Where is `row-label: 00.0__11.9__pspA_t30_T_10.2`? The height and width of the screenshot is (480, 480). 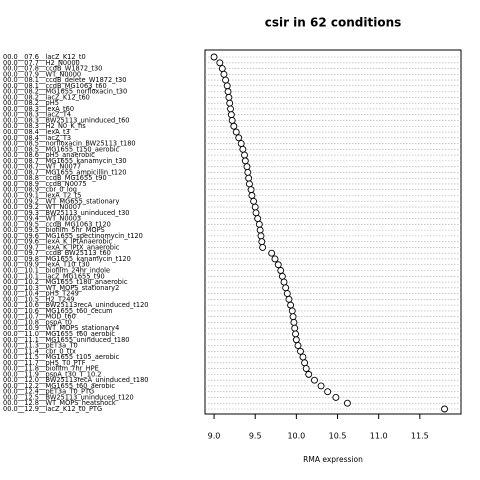 row-label: 00.0__11.9__pspA_t30_T_10.2 is located at coordinates (52, 374).